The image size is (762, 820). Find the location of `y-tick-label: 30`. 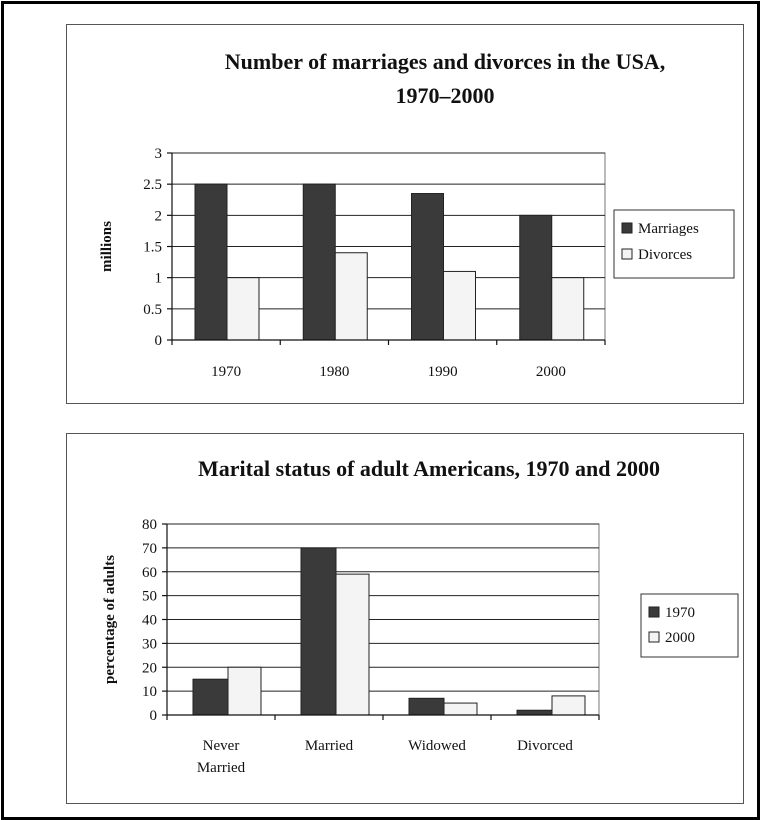

y-tick-label: 30 is located at coordinates (149, 644).